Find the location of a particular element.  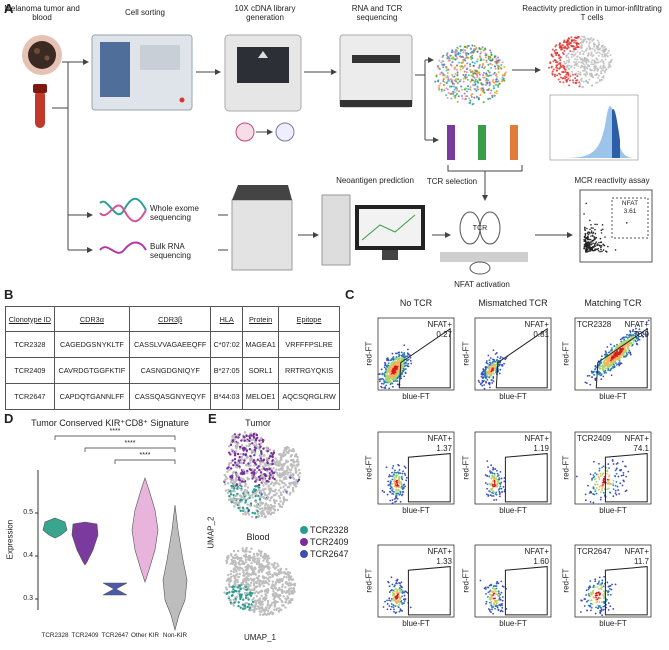

gate is located at coordinates (424, 358).